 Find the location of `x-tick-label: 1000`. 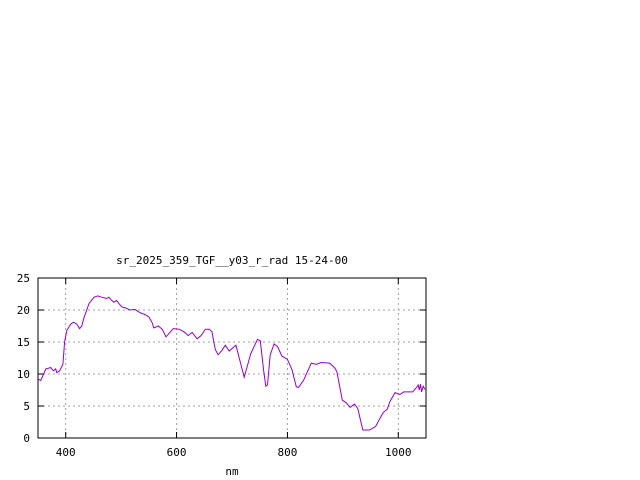

x-tick-label: 1000 is located at coordinates (398, 452).